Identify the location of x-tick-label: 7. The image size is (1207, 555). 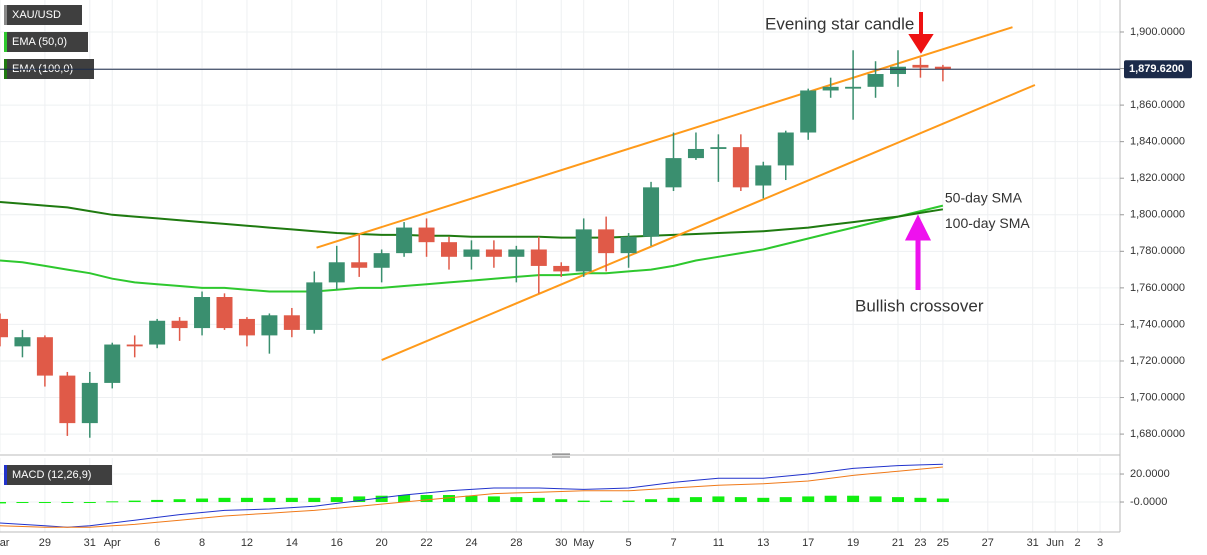
(673, 543).